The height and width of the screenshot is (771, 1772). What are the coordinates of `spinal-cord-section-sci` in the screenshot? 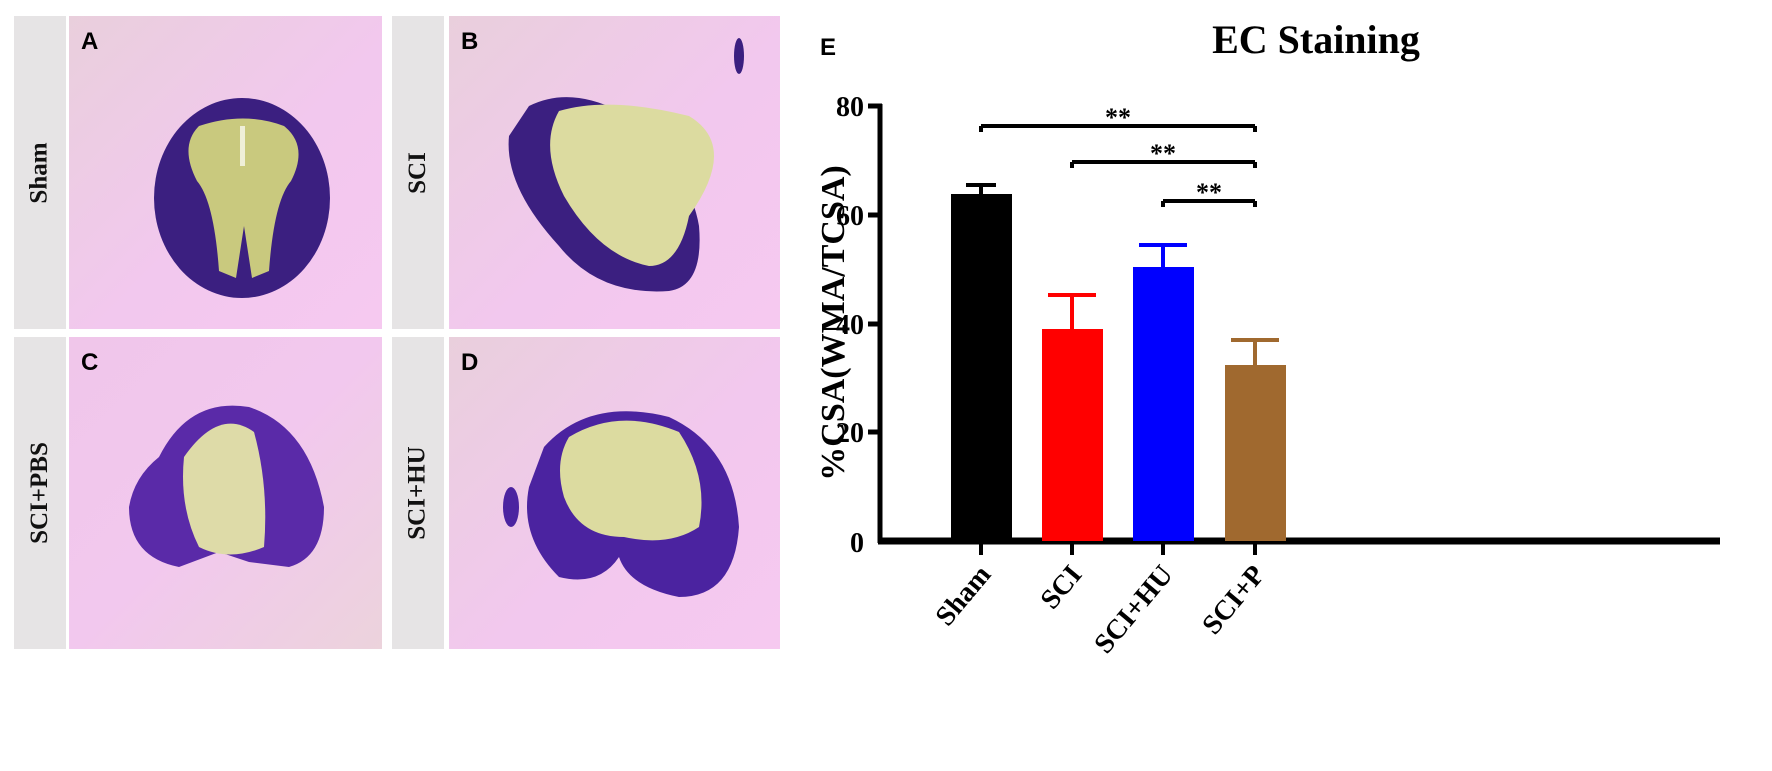 It's located at (626, 165).